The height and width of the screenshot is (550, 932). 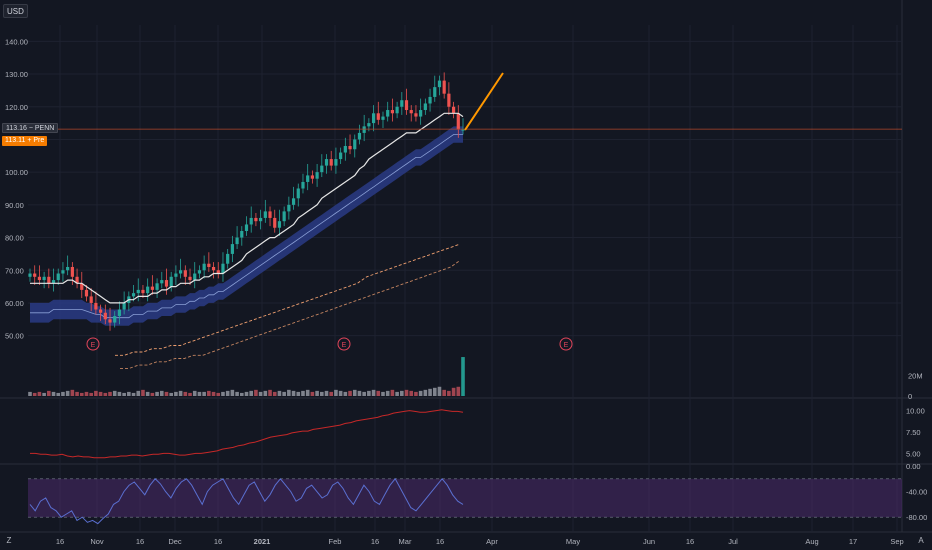 I want to click on earnings-marker-label: E, so click(x=93, y=345).